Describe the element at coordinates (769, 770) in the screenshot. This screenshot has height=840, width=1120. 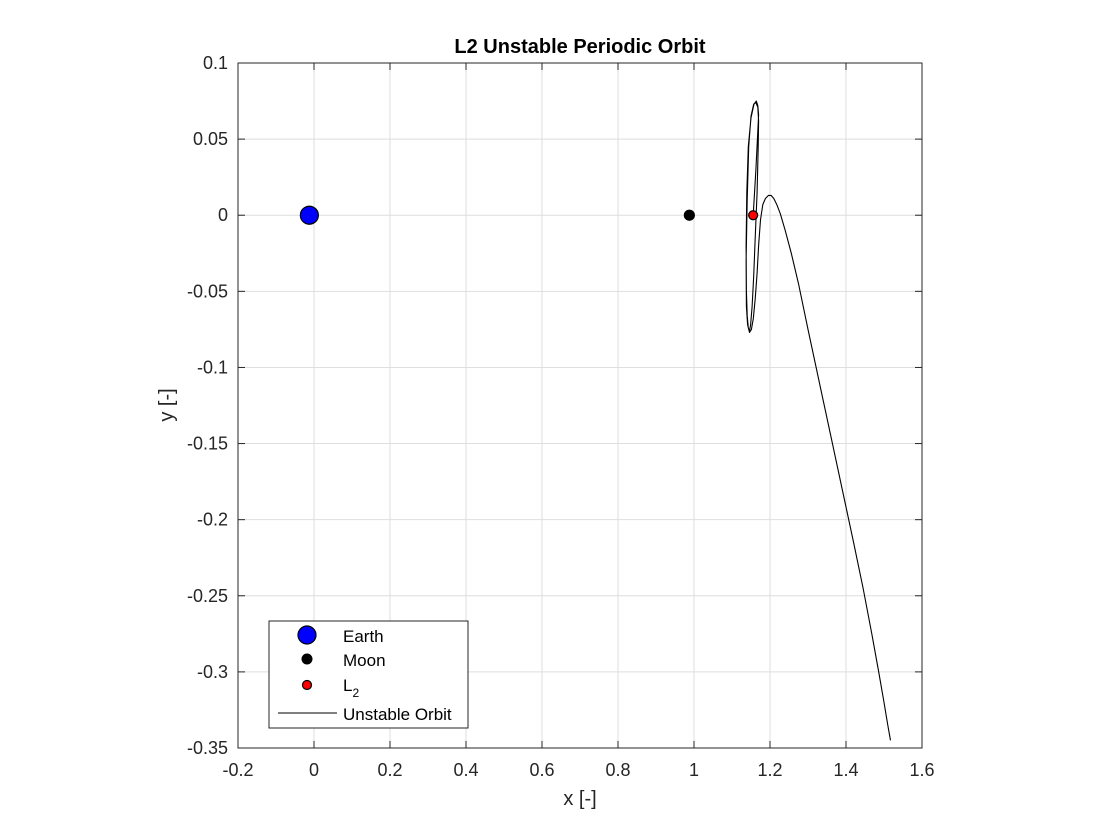
I see `x-tick-label: 1.2` at that location.